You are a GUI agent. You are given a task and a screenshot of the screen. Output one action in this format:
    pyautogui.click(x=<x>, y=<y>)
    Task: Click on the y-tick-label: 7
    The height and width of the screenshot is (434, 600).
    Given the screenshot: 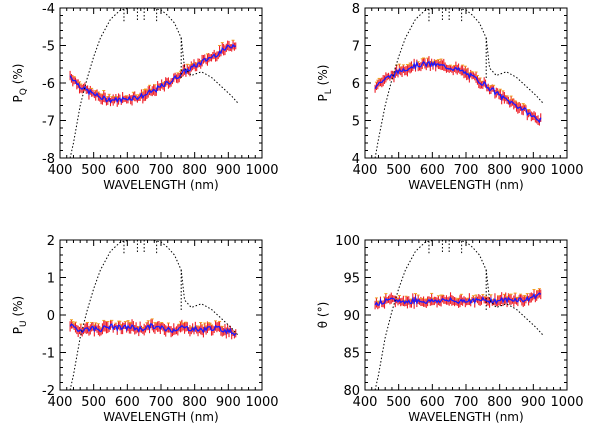 What is the action you would take?
    pyautogui.click(x=356, y=47)
    